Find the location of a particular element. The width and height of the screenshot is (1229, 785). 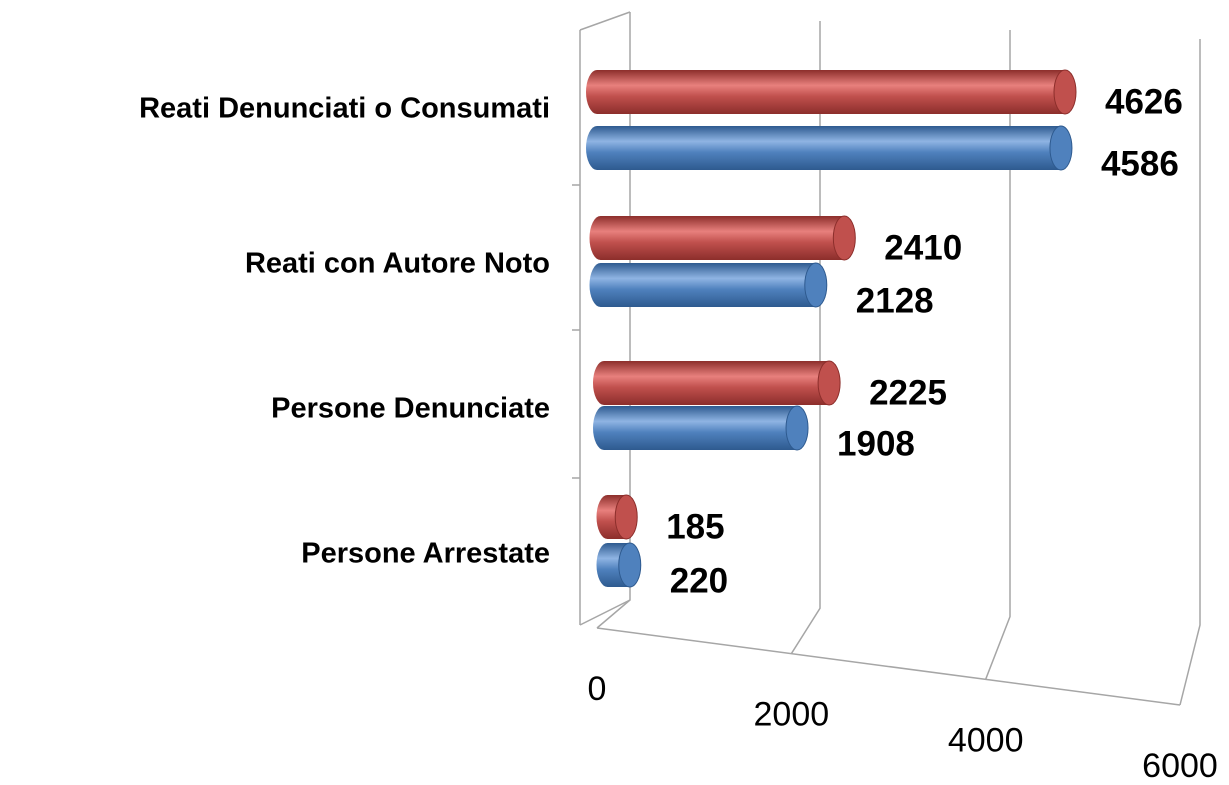

x-axis is located at coordinates (888, 666).